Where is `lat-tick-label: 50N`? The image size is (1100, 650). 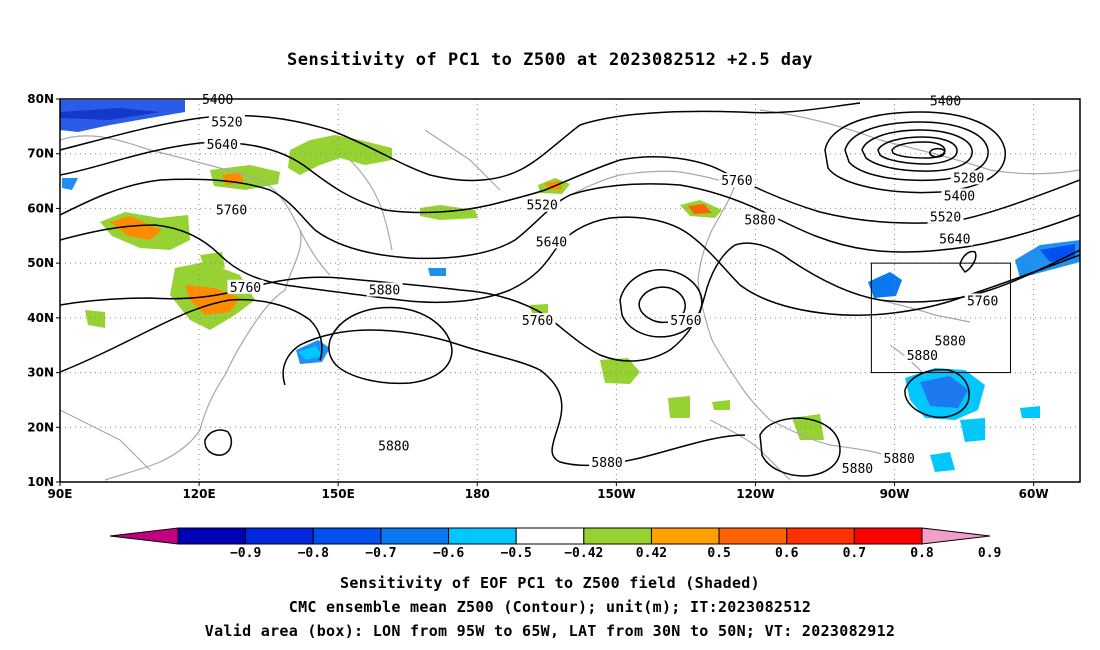
lat-tick-label: 50N is located at coordinates (40, 263).